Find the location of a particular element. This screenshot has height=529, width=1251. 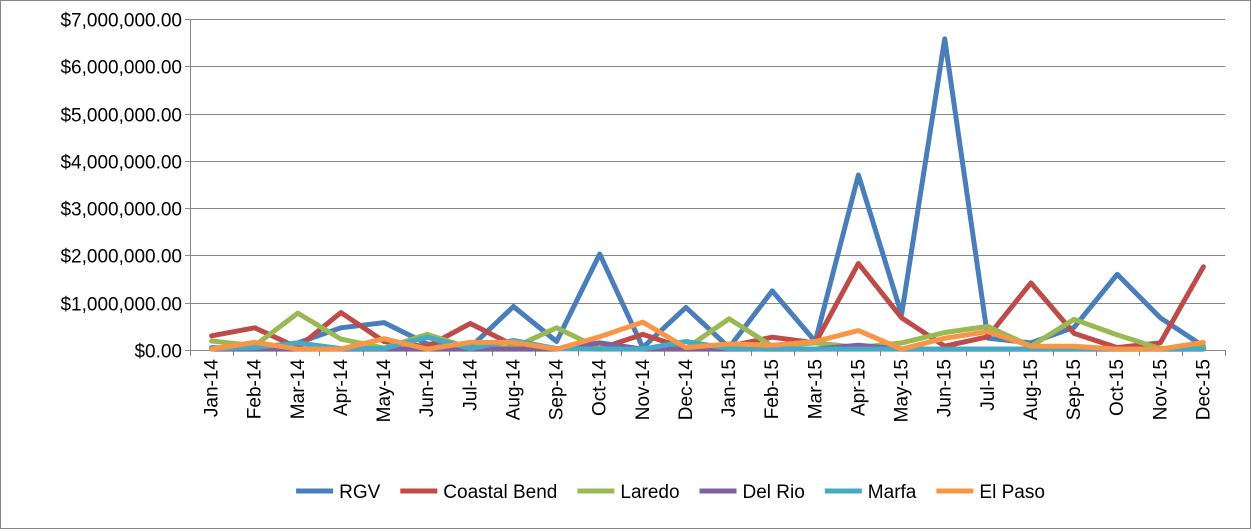

x-tick-label: Oct-14 is located at coordinates (600, 387).